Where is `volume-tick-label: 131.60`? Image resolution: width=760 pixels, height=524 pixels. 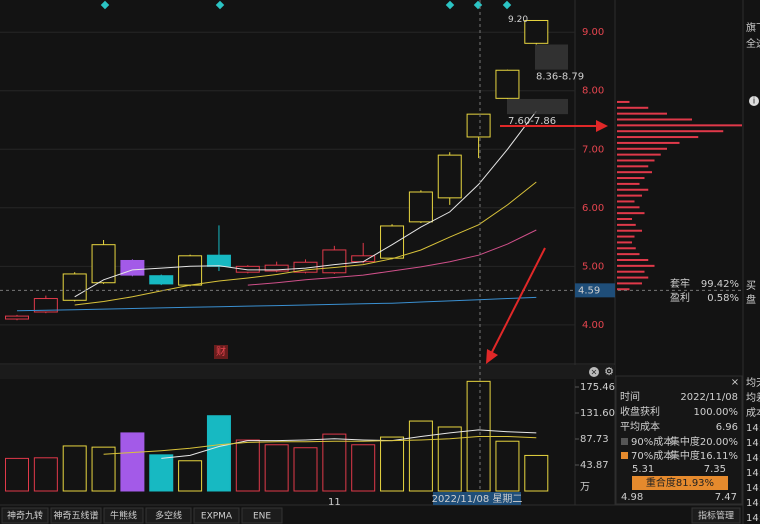
volume-tick-label: 131.60 is located at coordinates (597, 413).